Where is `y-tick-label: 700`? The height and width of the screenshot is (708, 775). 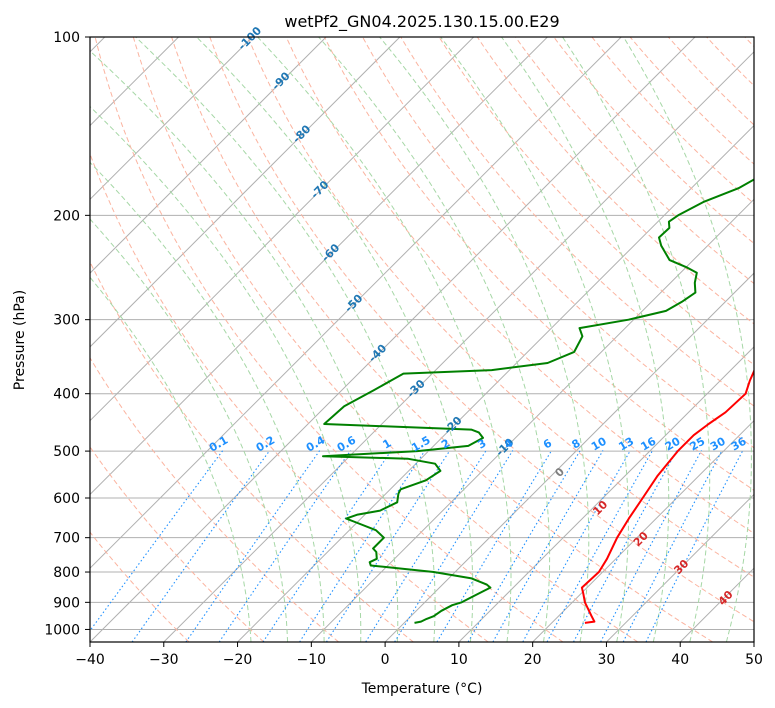 y-tick-label: 700 is located at coordinates (66, 539).